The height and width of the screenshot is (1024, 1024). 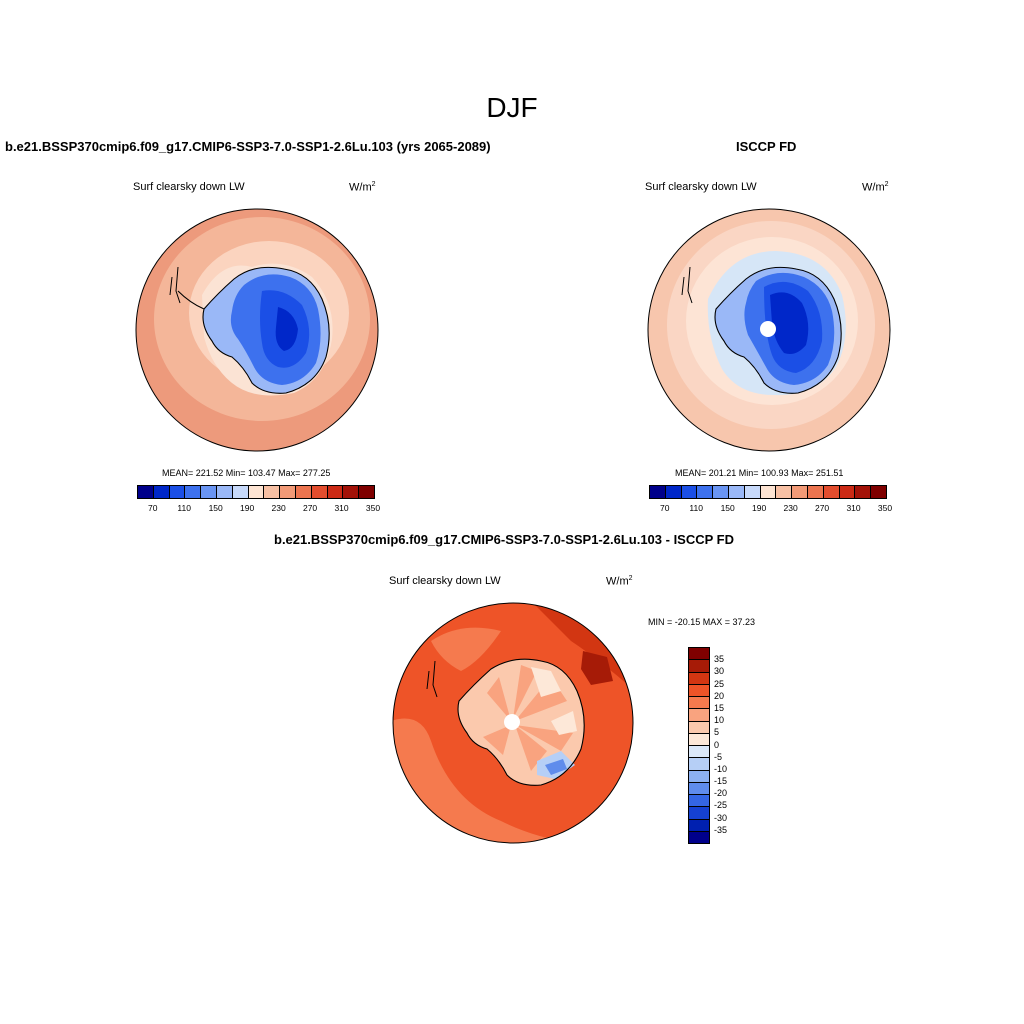 What do you see at coordinates (721, 793) in the screenshot?
I see `colorbar-tick-label: -20` at bounding box center [721, 793].